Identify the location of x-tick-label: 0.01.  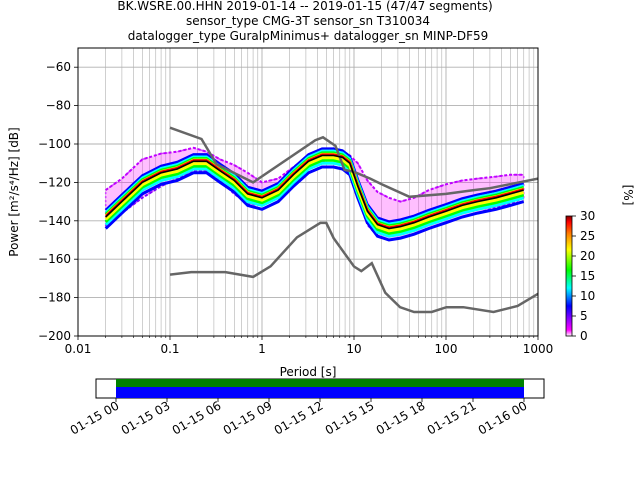
(78, 349).